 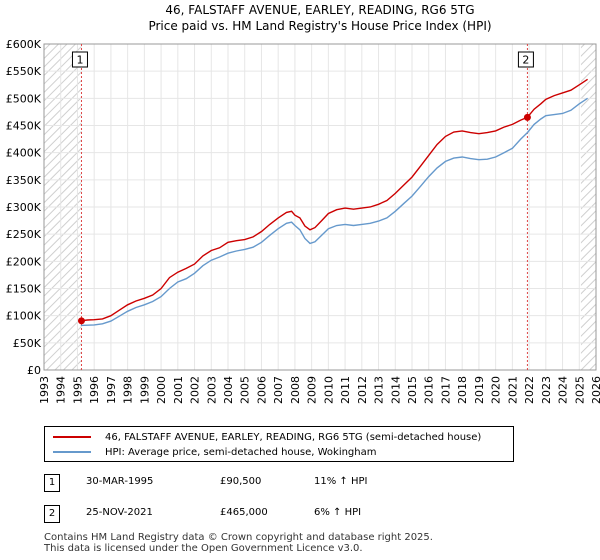 What do you see at coordinates (94, 390) in the screenshot?
I see `x-tick-label: 1996` at bounding box center [94, 390].